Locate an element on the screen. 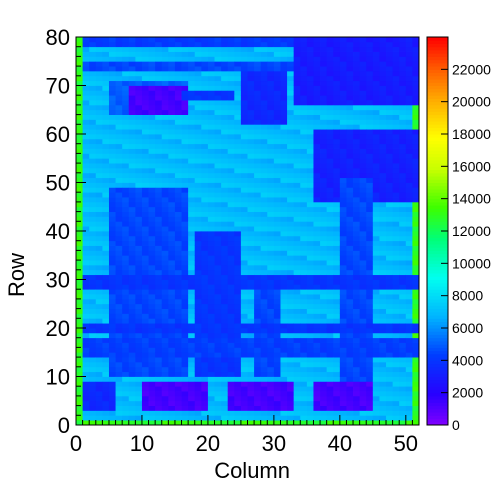  y-tick-label: 60 is located at coordinates (58, 134).